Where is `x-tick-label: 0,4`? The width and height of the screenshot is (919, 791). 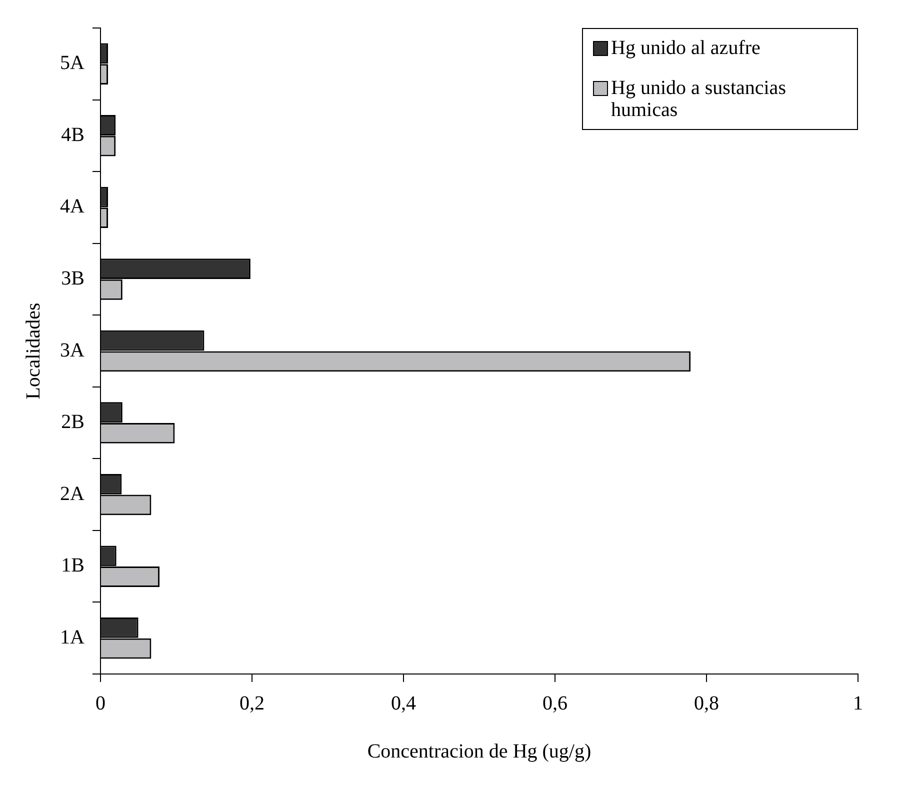 x-tick-label: 0,4 is located at coordinates (403, 703).